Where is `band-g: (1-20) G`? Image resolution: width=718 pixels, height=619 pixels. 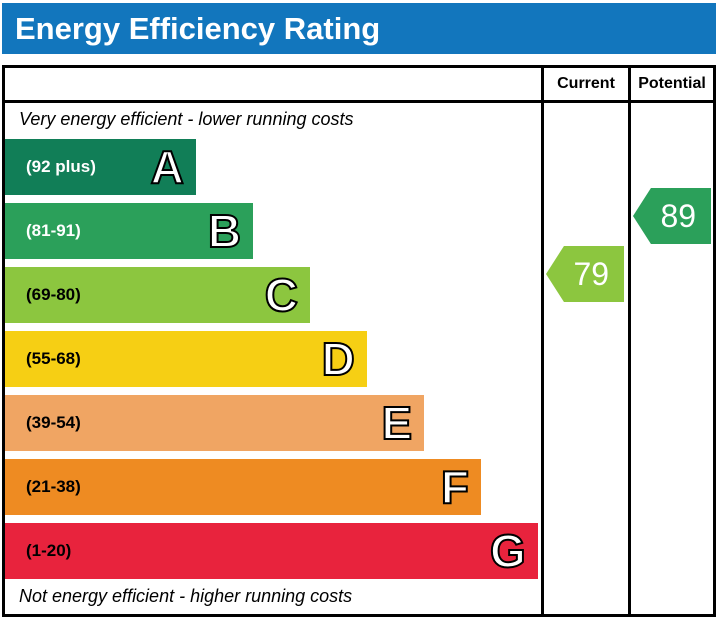
band-g: (1-20) G is located at coordinates (271, 551).